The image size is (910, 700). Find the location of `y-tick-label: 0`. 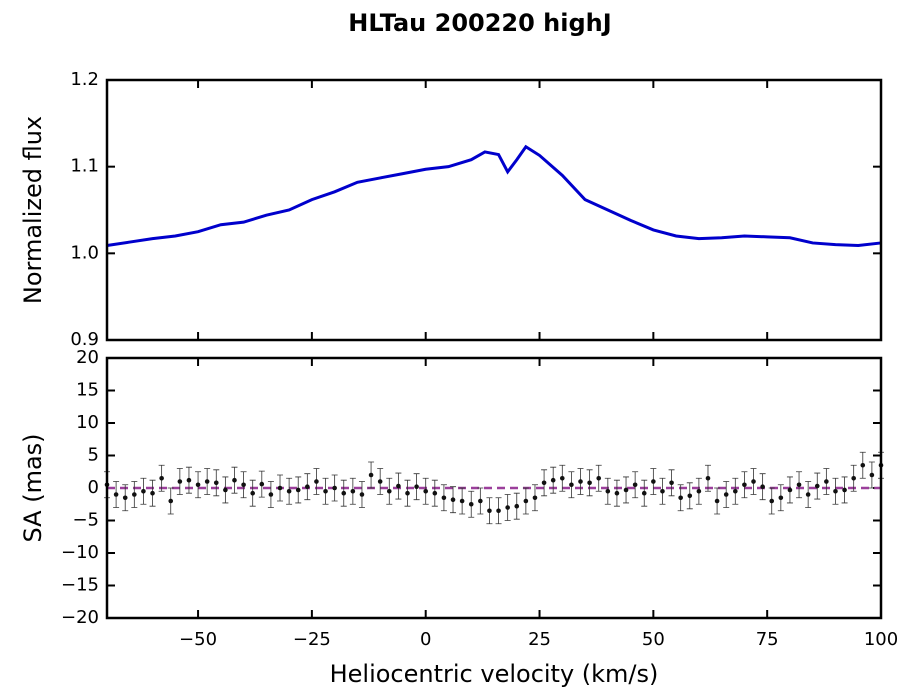

y-tick-label: 0 is located at coordinates (93, 487).